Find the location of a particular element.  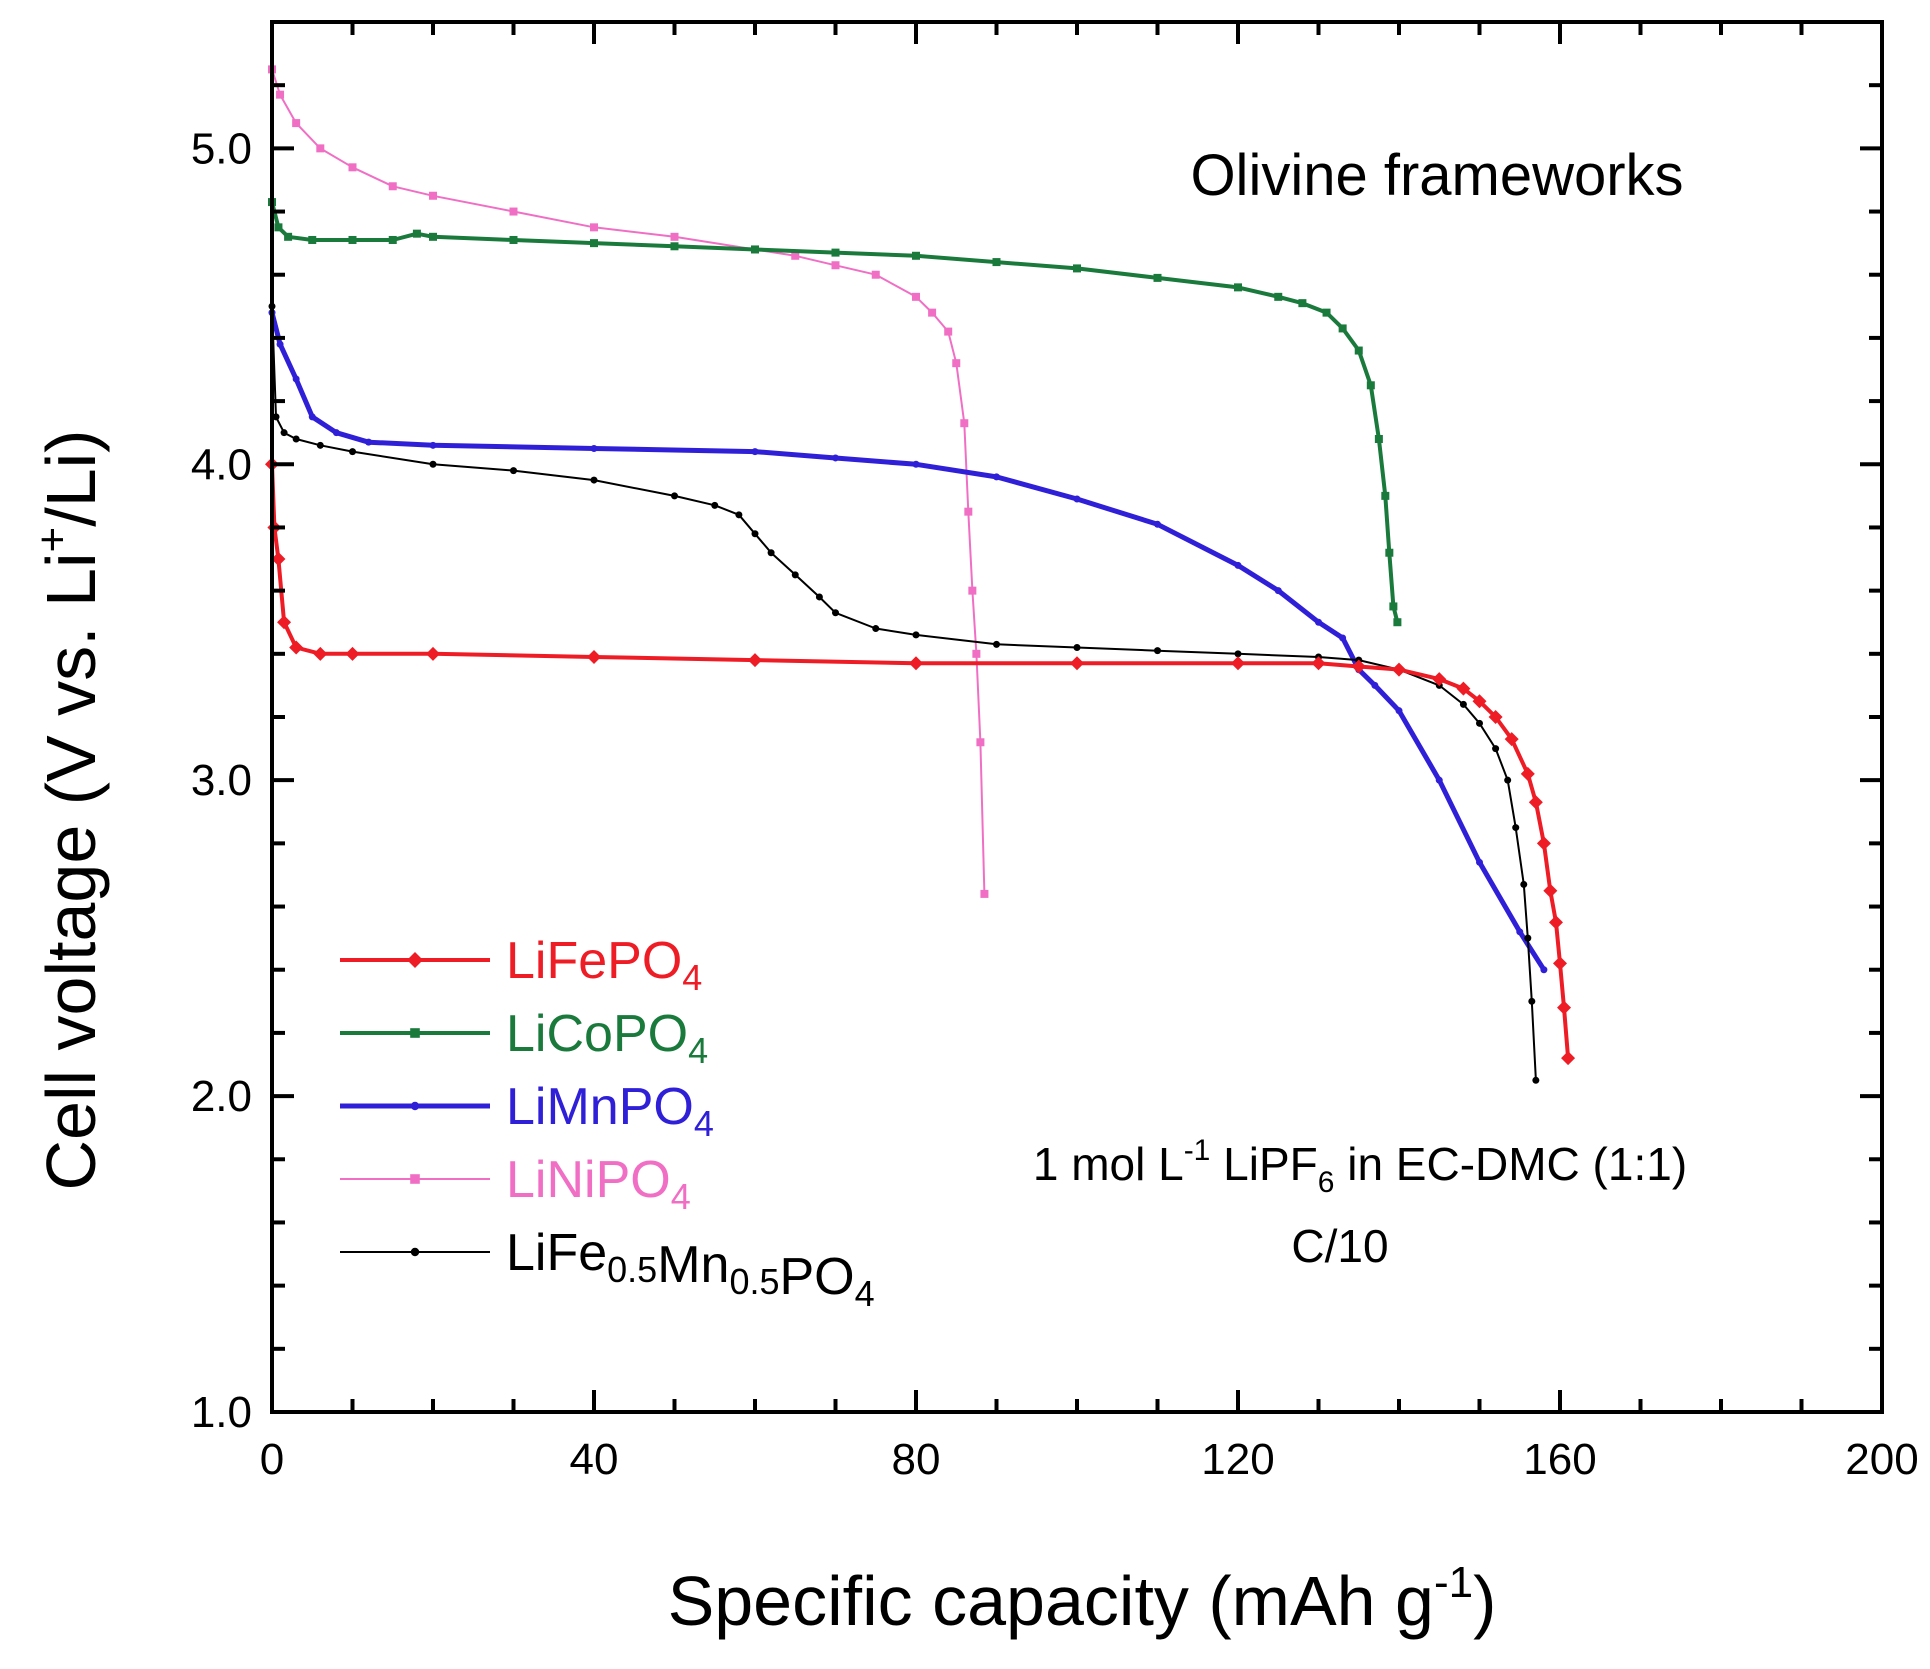

legend-label: LiFePO4 is located at coordinates (604, 965).